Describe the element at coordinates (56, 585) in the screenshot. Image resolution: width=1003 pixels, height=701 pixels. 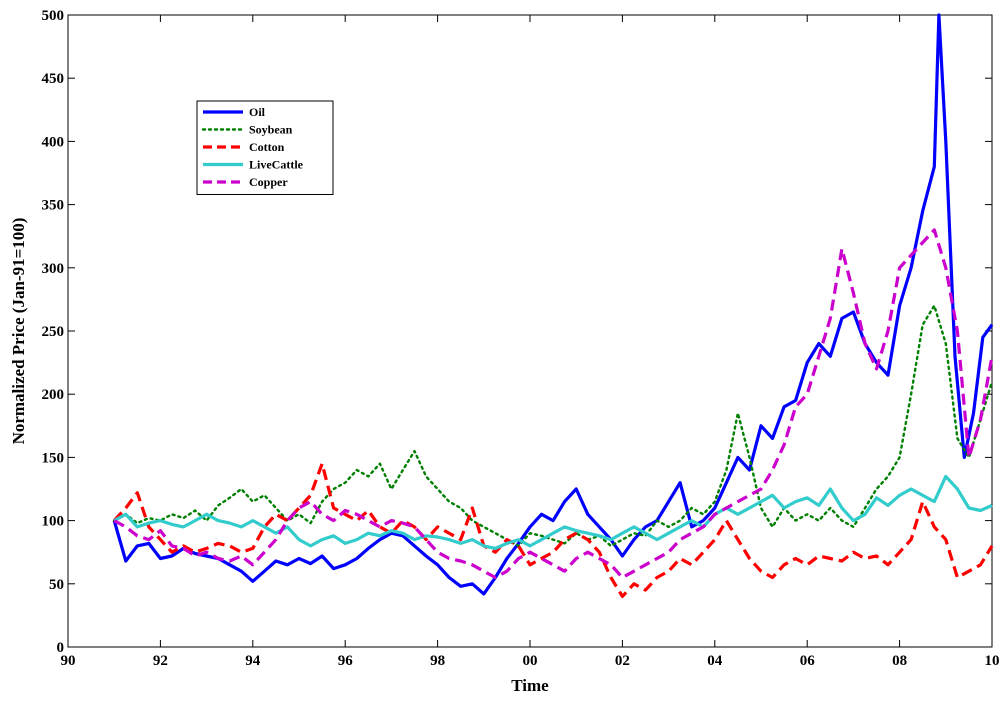
I see `y-tick-label: 50` at that location.